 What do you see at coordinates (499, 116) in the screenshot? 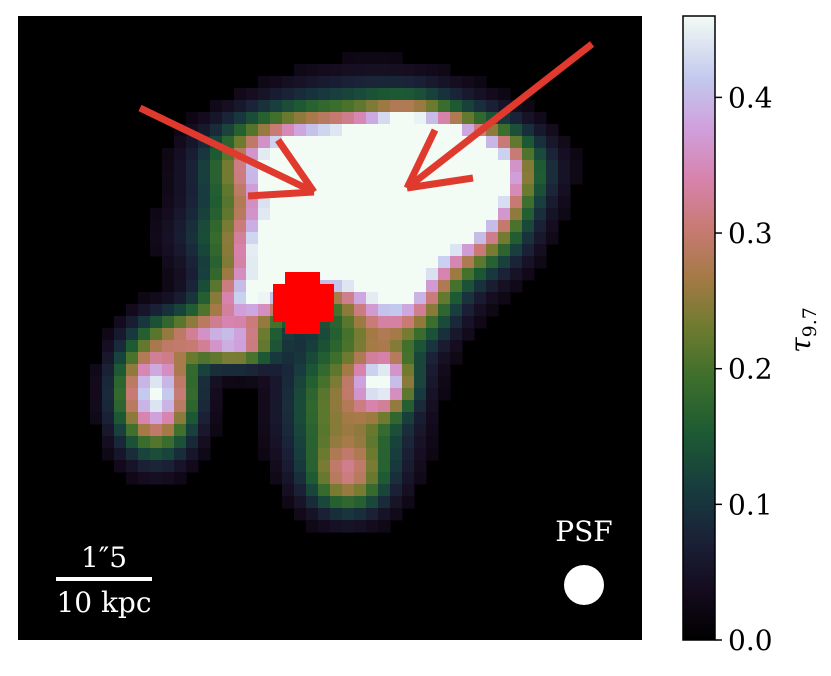
I see `arrow-right` at bounding box center [499, 116].